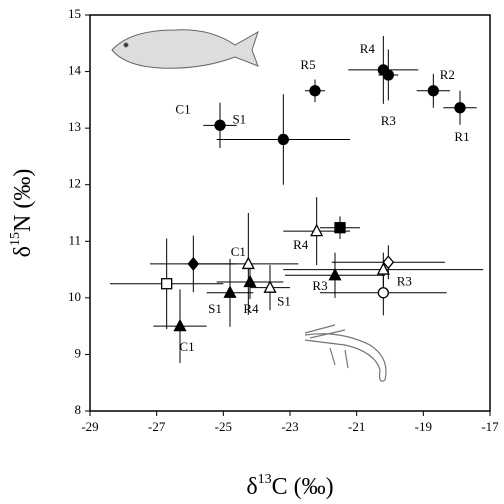 This screenshot has width=504, height=504. What do you see at coordinates (23, 251) in the screenshot?
I see `y-label-pre: δ` at bounding box center [23, 251].